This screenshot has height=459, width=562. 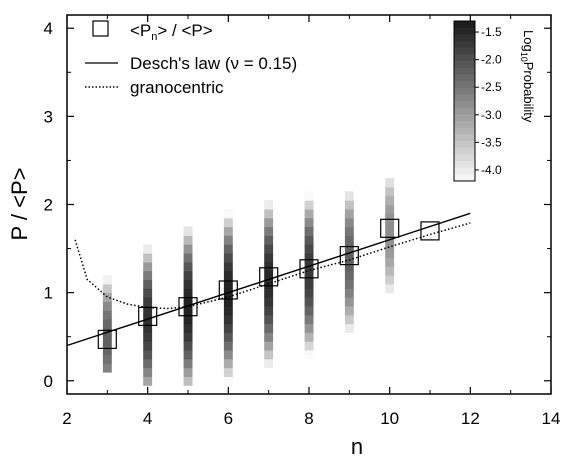 What do you see at coordinates (213, 63) in the screenshot?
I see `legend-desch-label: Desch's law (ν = 0.15)` at bounding box center [213, 63].